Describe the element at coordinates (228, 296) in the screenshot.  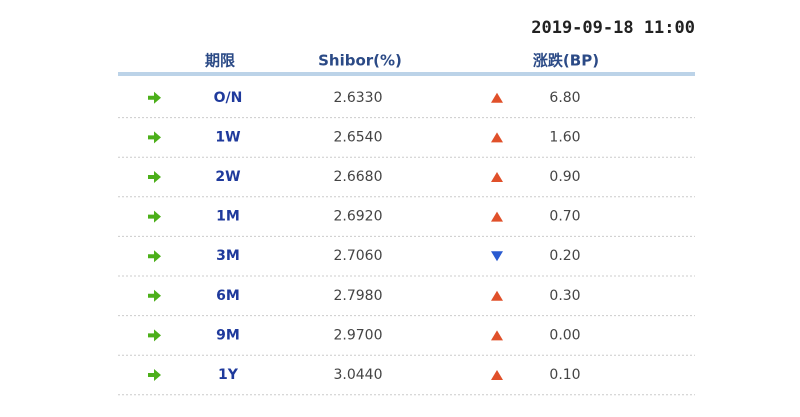
I see `term: 6M` at that location.